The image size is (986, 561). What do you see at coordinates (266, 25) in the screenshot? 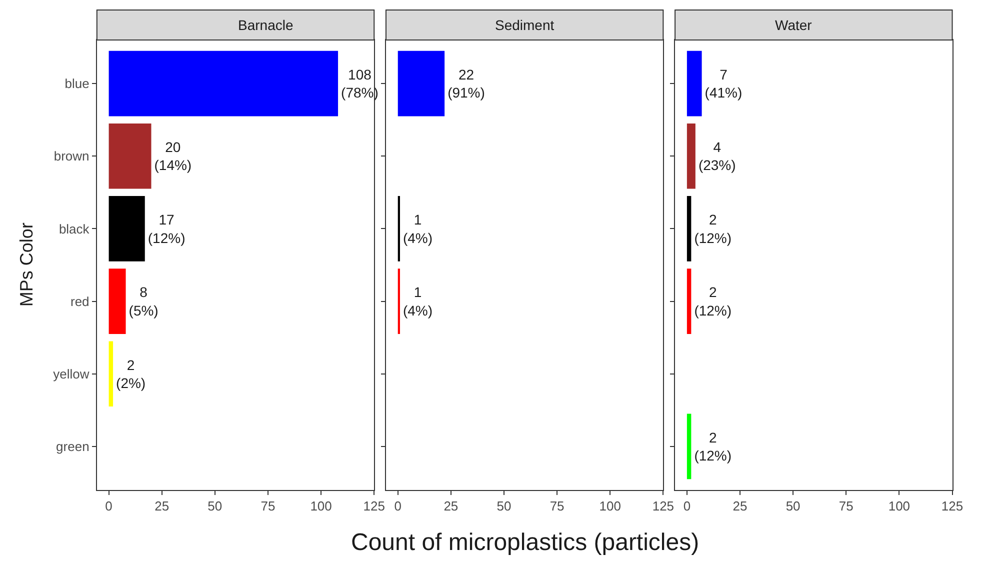
I see `chart-title: Barnacle` at bounding box center [266, 25].